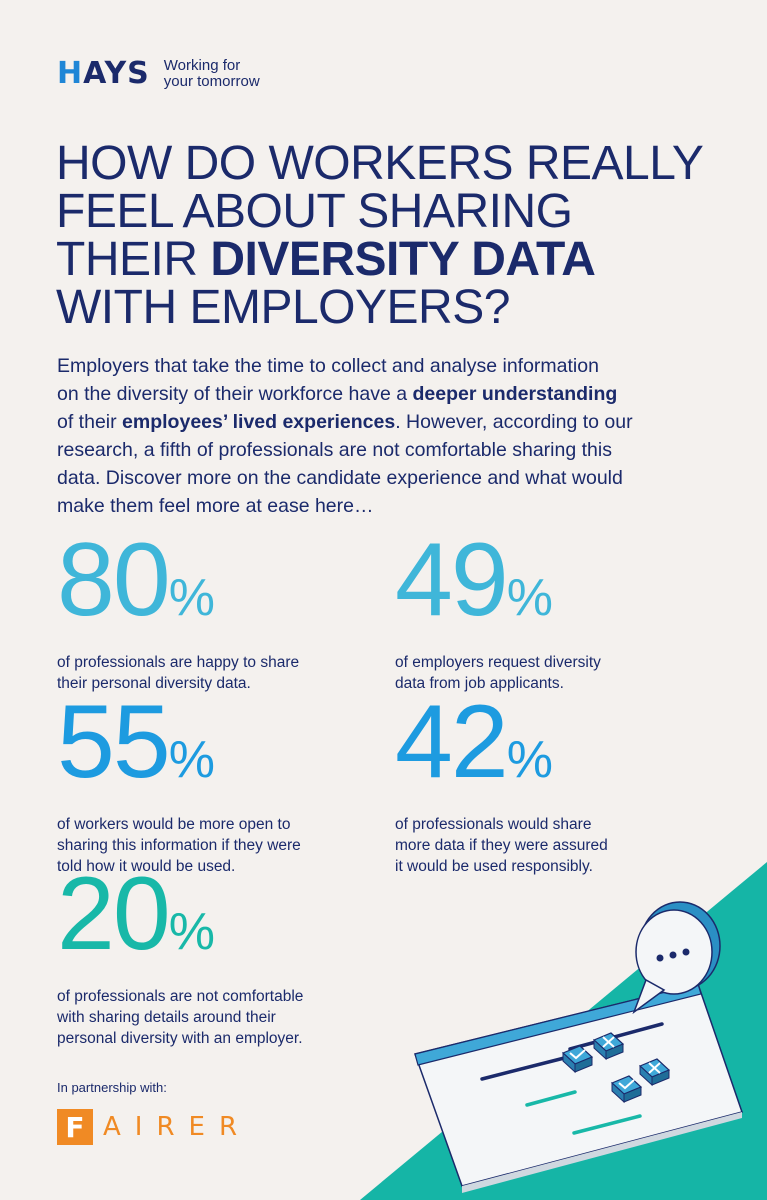 The height and width of the screenshot is (1200, 767). I want to click on stat-value: 42%, so click(474, 742).